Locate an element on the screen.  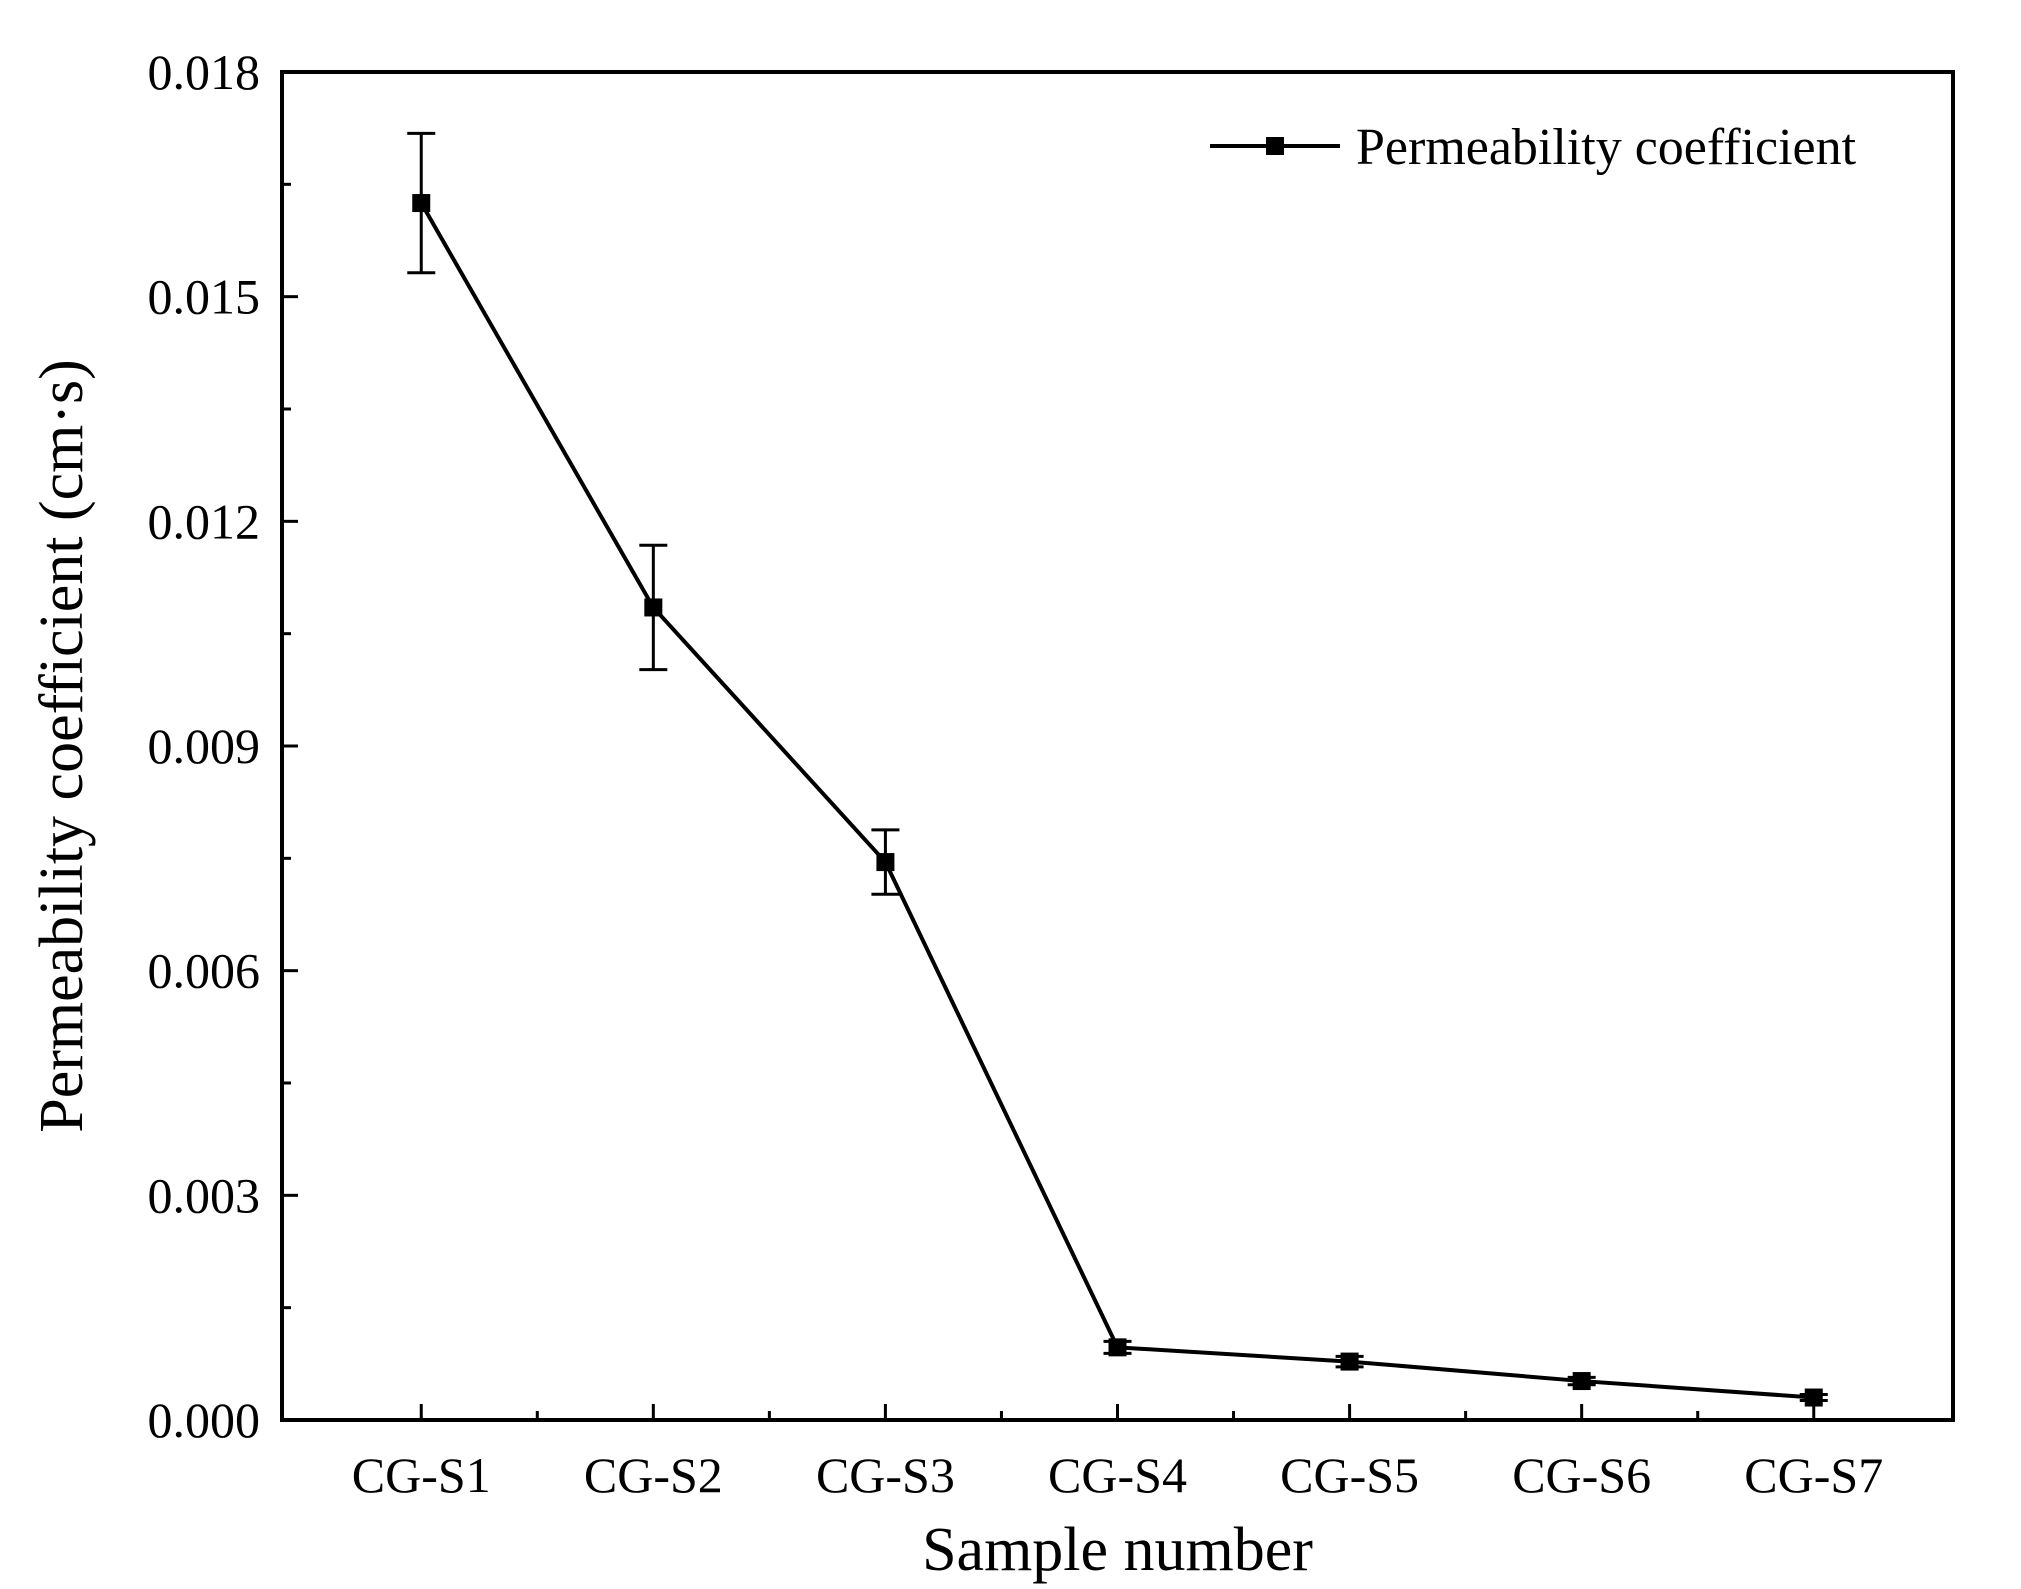
x-tick-label: CG-S1 is located at coordinates (421, 1475).